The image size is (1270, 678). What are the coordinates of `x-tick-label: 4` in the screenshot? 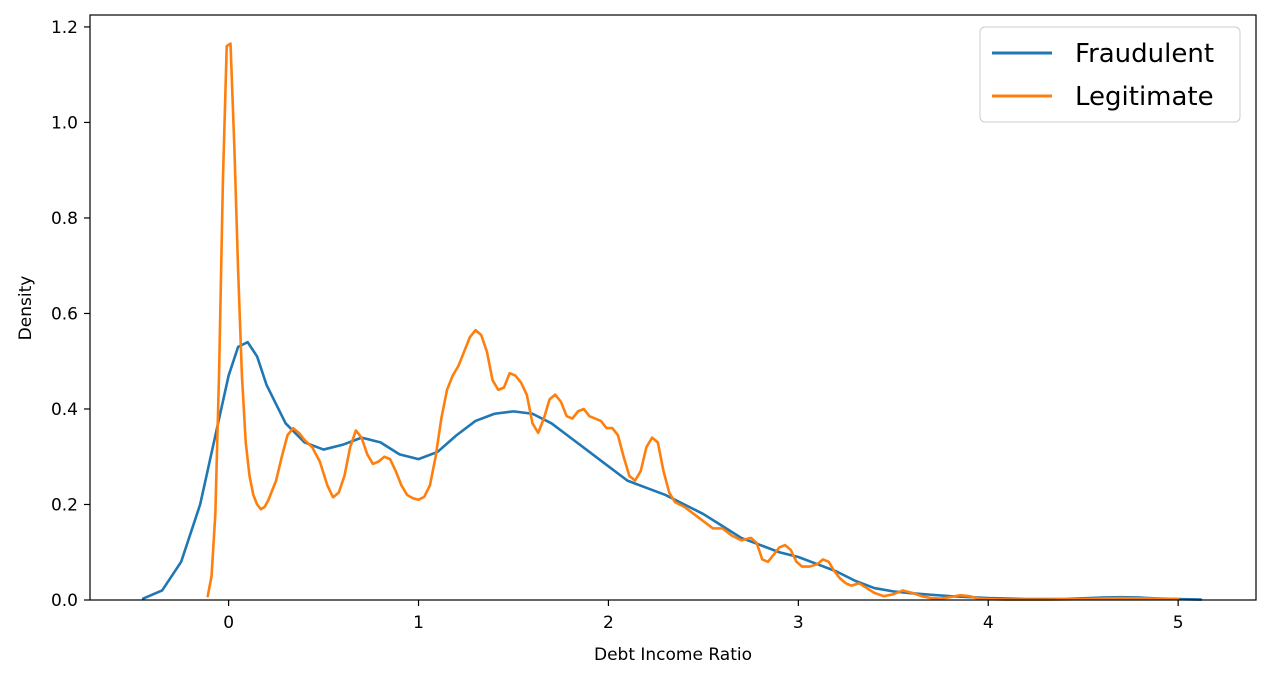 It's located at (988, 623).